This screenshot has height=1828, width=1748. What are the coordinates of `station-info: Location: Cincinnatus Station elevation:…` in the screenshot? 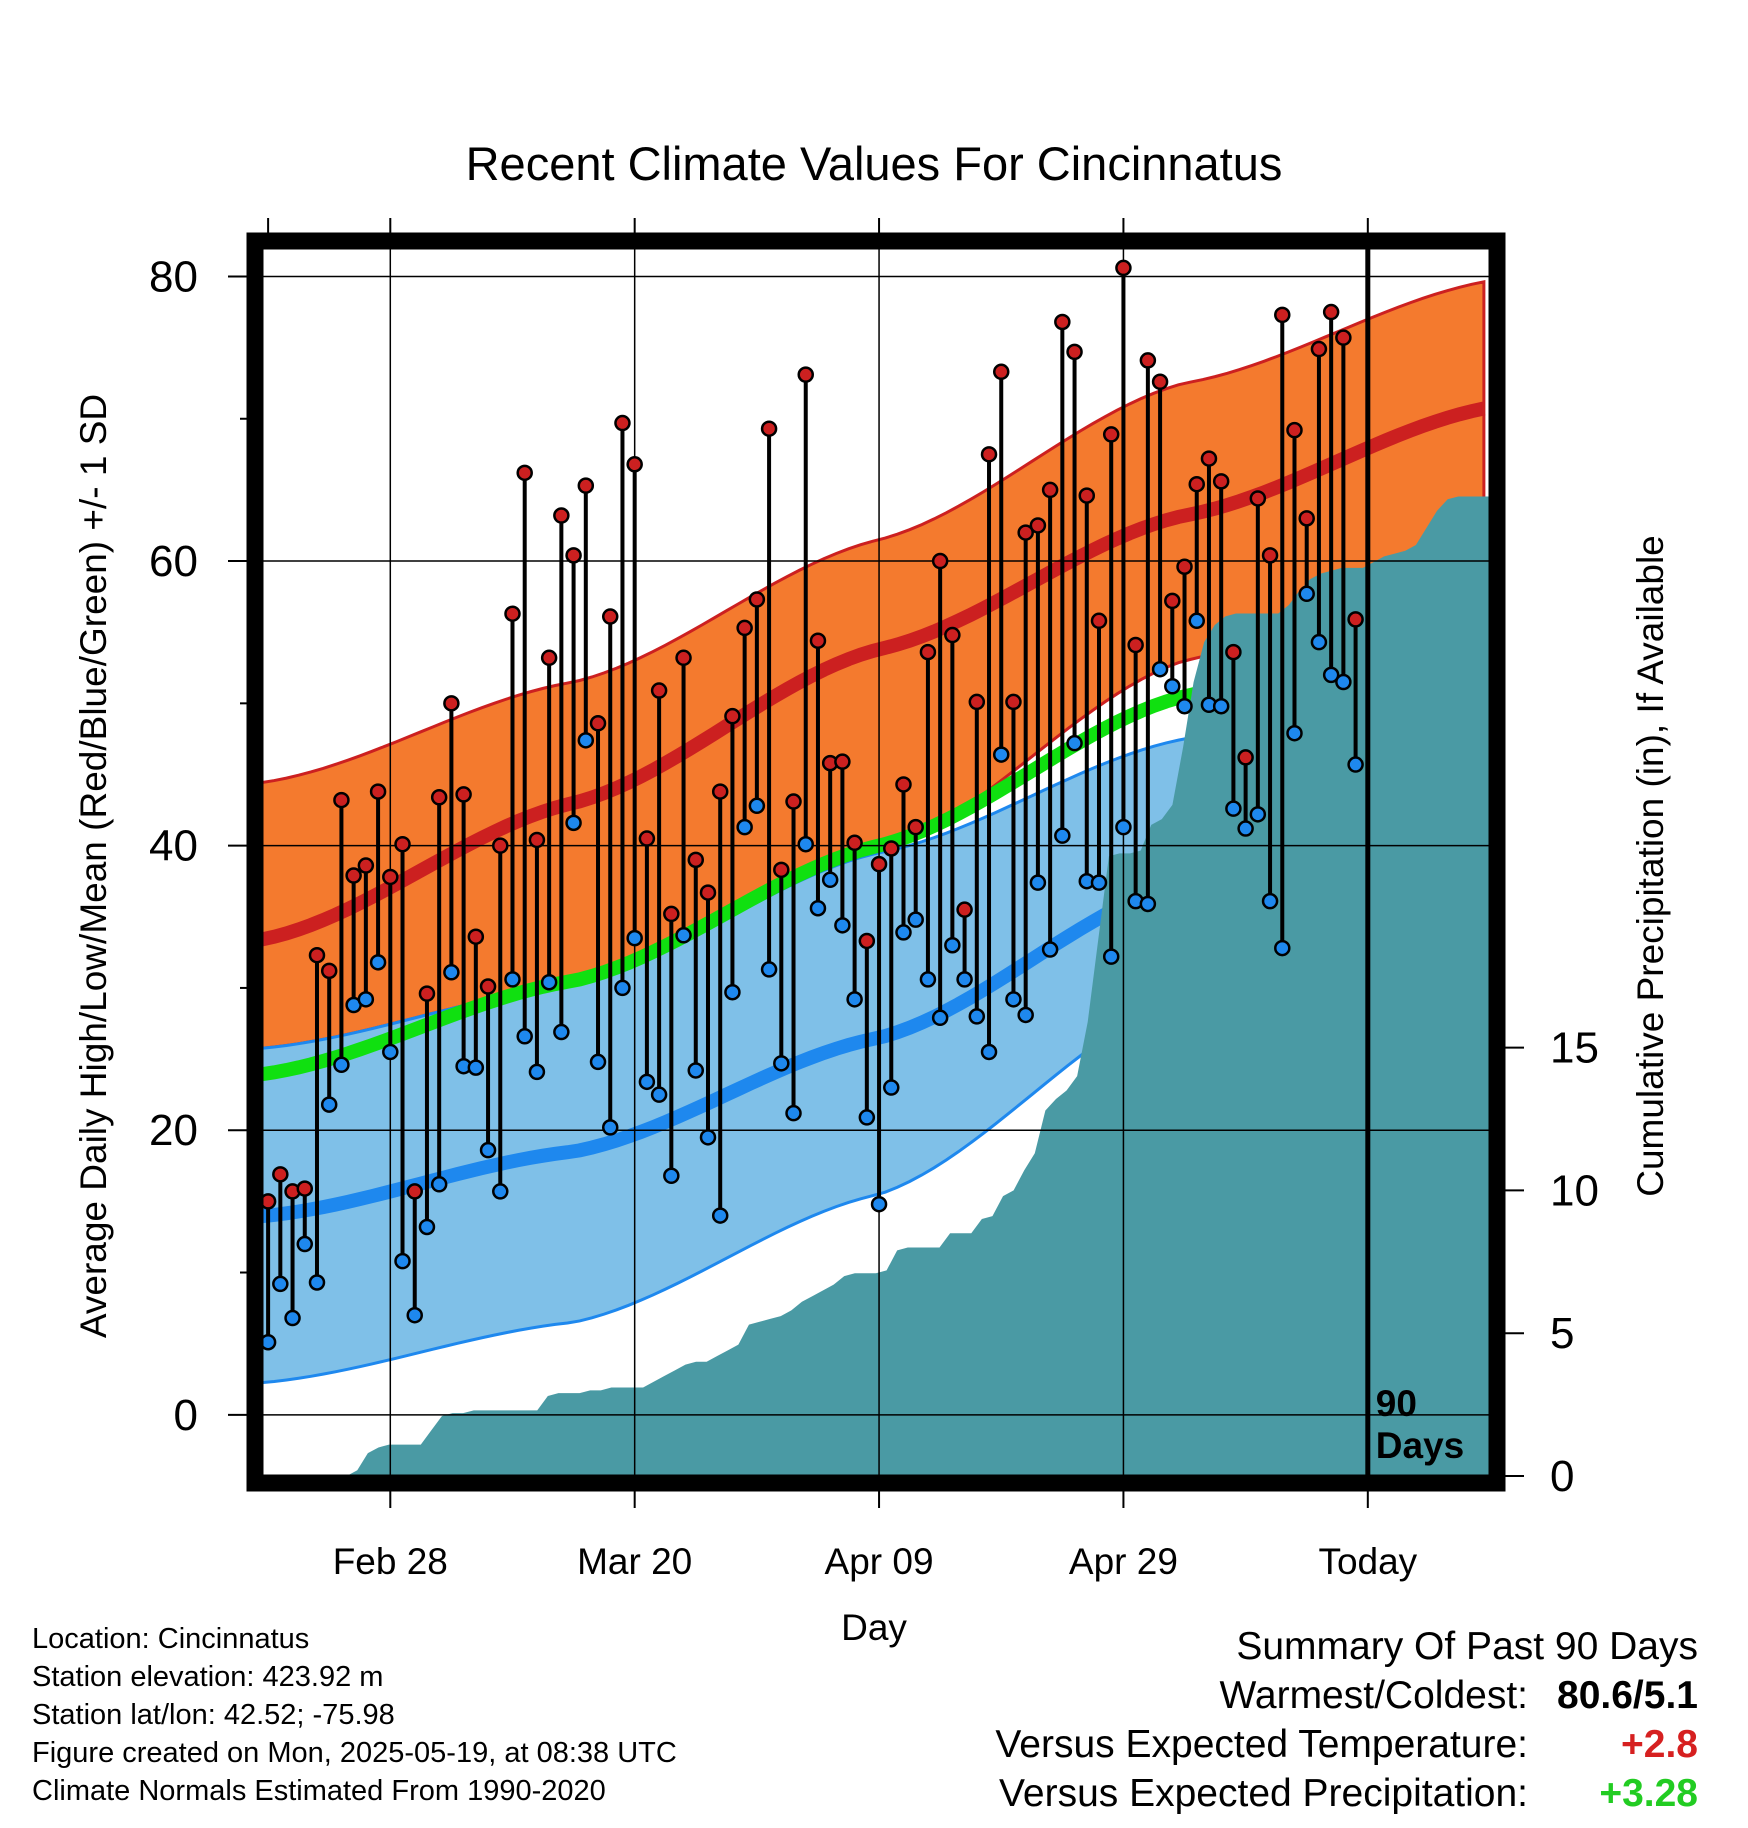 It's located at (354, 1715).